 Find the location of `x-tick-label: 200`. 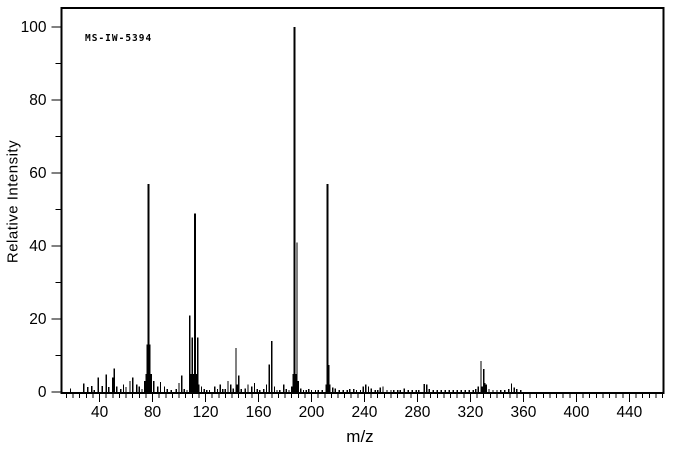

x-tick-label: 200 is located at coordinates (312, 412).